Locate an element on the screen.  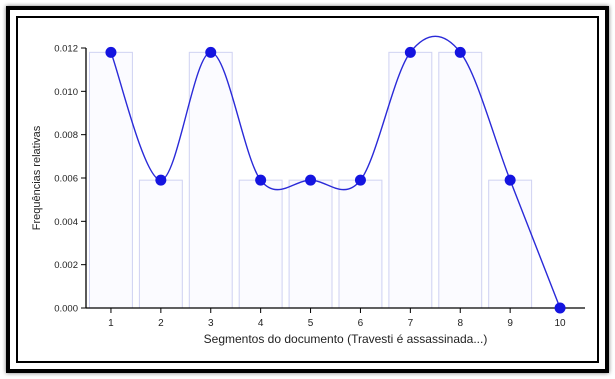
x-tick-label: 2 is located at coordinates (161, 323).